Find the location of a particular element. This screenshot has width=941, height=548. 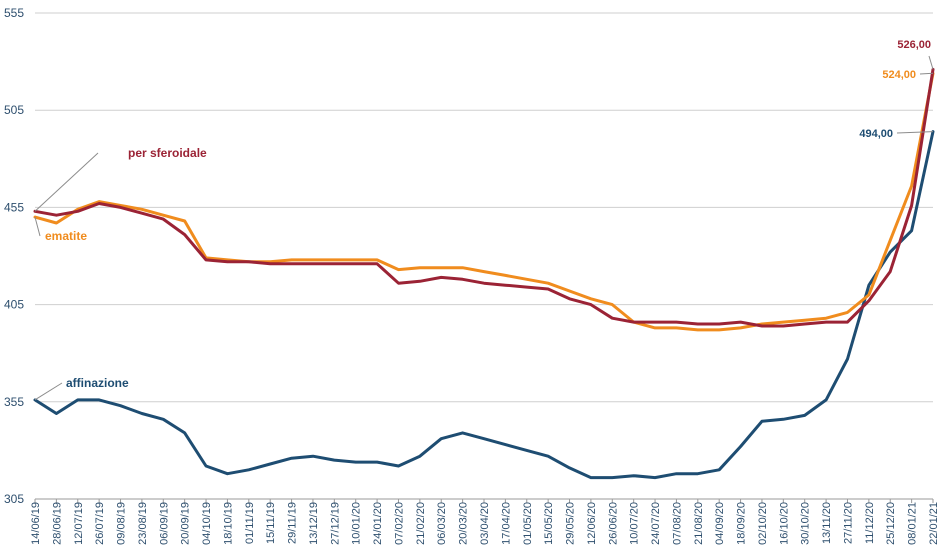

x-tick-label: 20/09/19 is located at coordinates (186, 523).